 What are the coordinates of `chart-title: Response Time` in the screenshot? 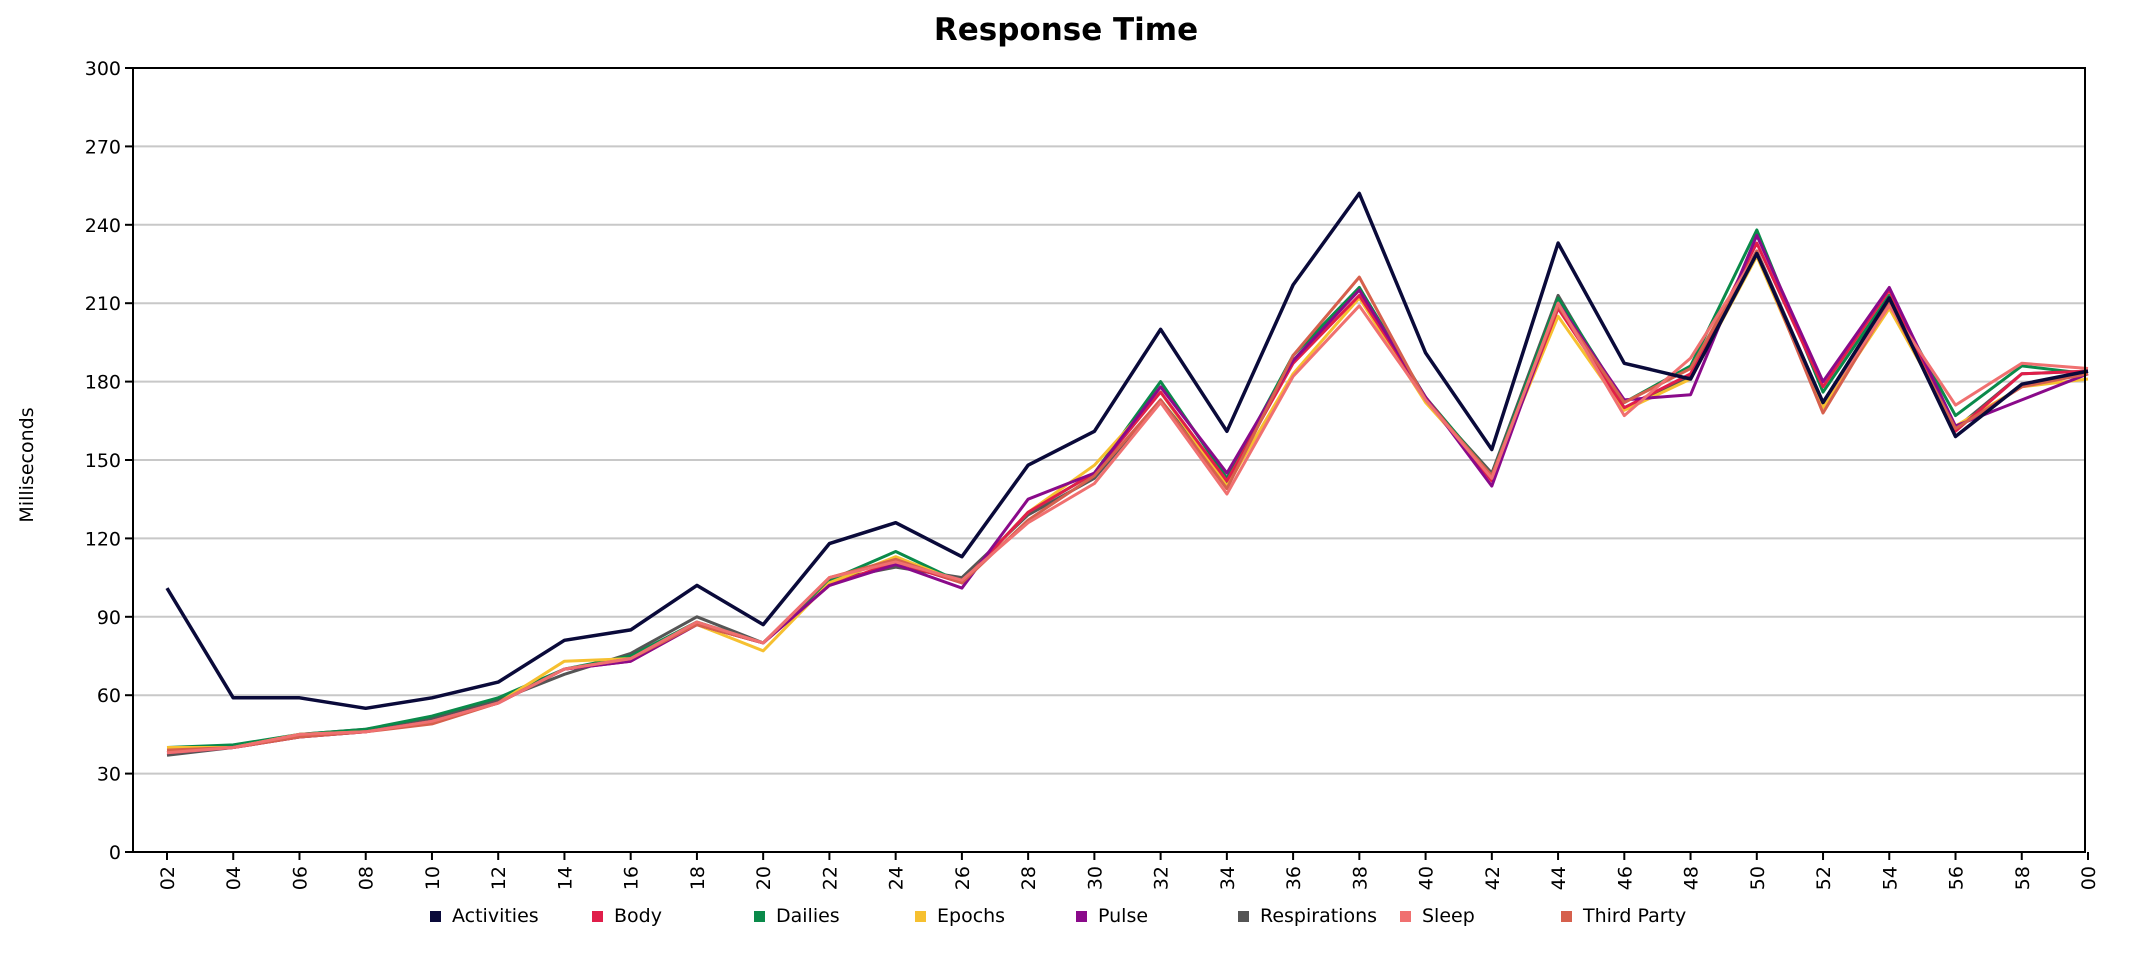 It's located at (1066, 30).